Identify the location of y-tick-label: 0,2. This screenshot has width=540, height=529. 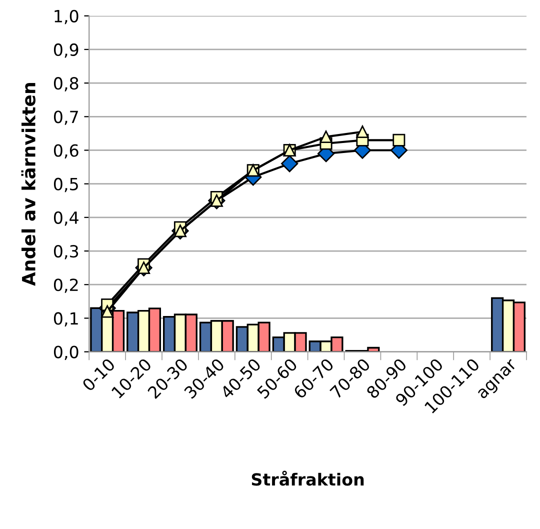
(66, 285).